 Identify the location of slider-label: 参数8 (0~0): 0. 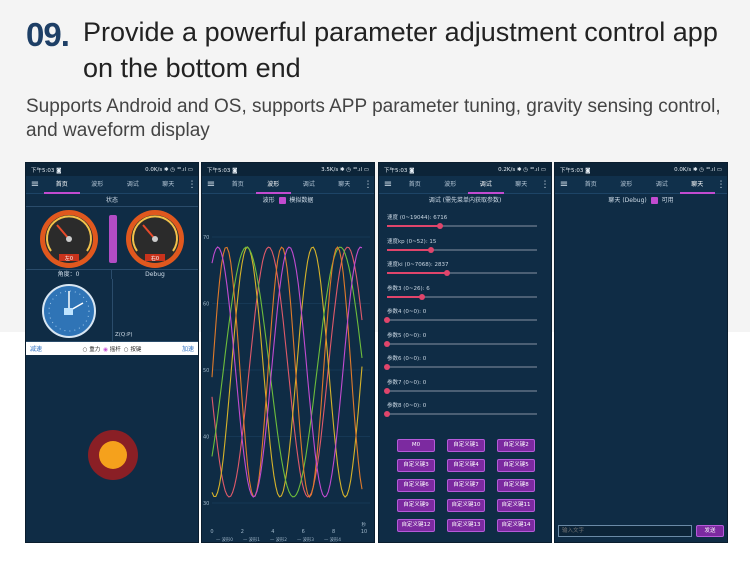
(407, 406).